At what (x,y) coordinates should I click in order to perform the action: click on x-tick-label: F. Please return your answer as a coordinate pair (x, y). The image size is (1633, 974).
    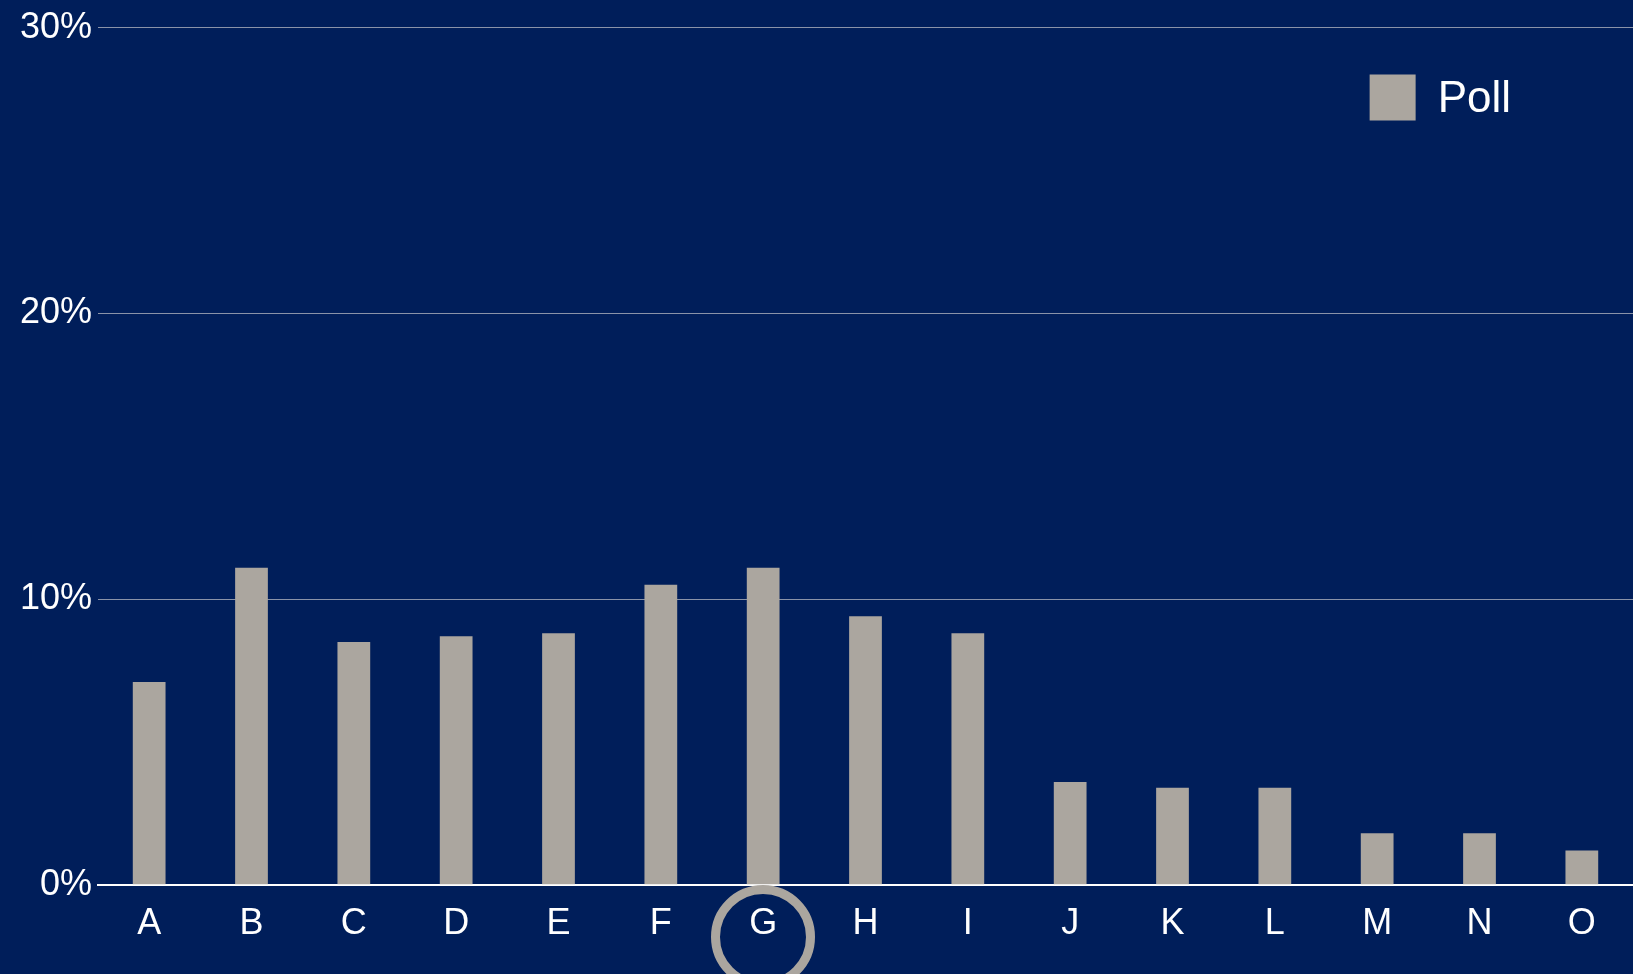
    Looking at the image, I should click on (660, 922).